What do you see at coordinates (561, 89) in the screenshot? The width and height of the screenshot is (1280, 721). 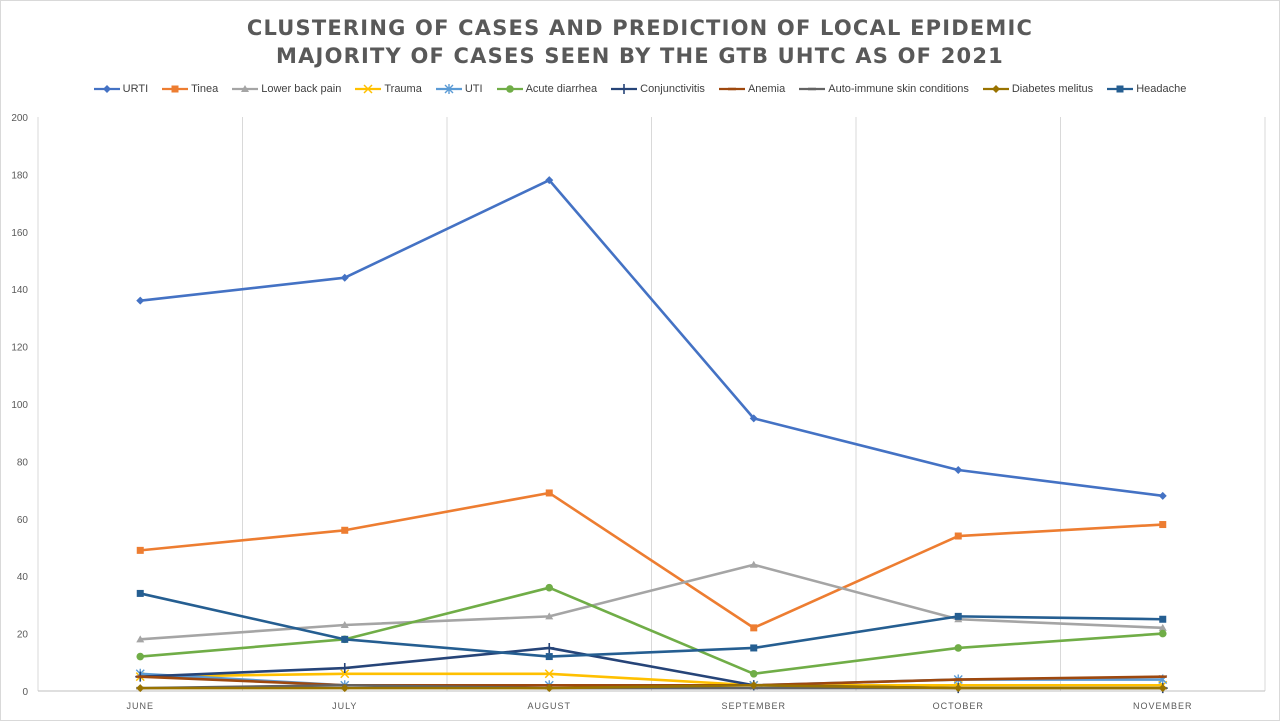 I see `legend-label: Acute diarrhea` at bounding box center [561, 89].